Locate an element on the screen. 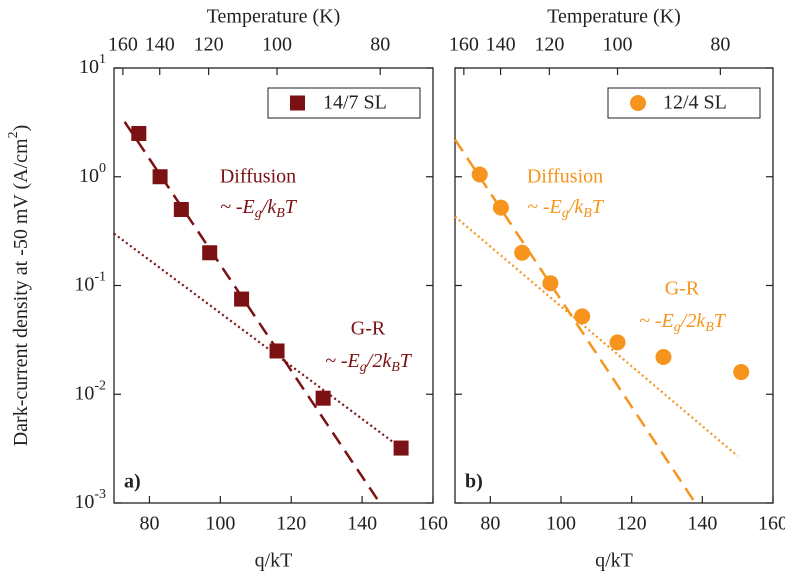  y-tick-label: 10⁻¹ is located at coordinates (90, 282).